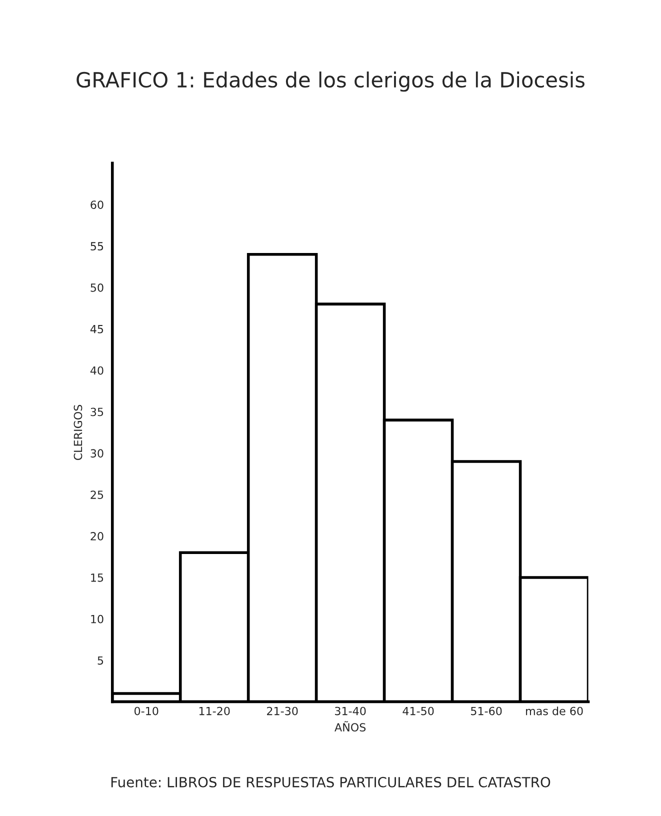 Image resolution: width=661 pixels, height=816 pixels. What do you see at coordinates (214, 711) in the screenshot?
I see `x-tick-label: 11-20` at bounding box center [214, 711].